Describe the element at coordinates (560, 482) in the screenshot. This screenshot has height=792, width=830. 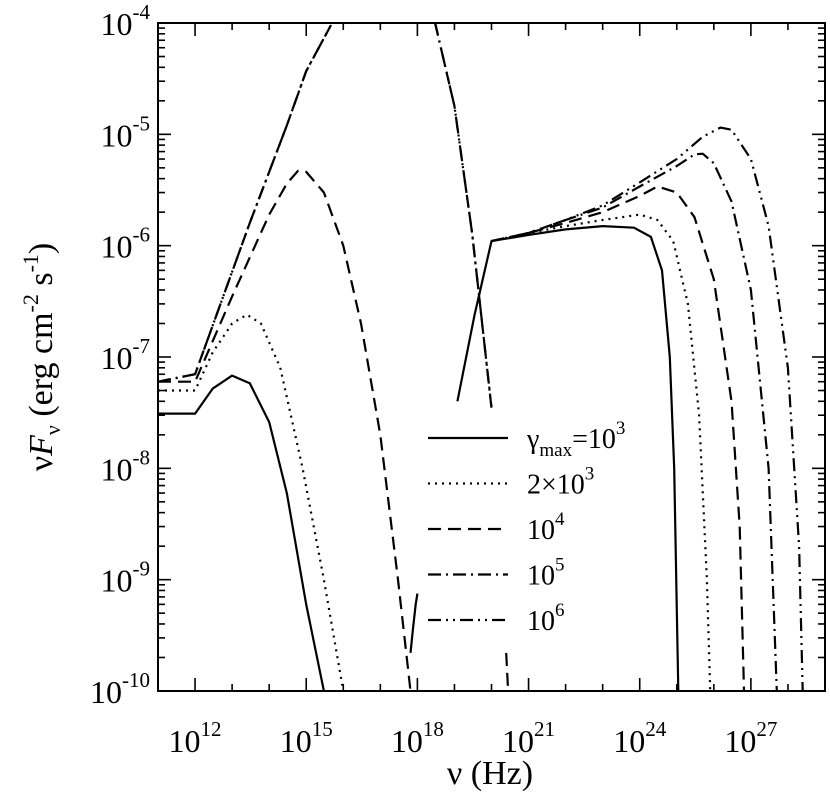
I see `legend-label: 2×10³` at that location.